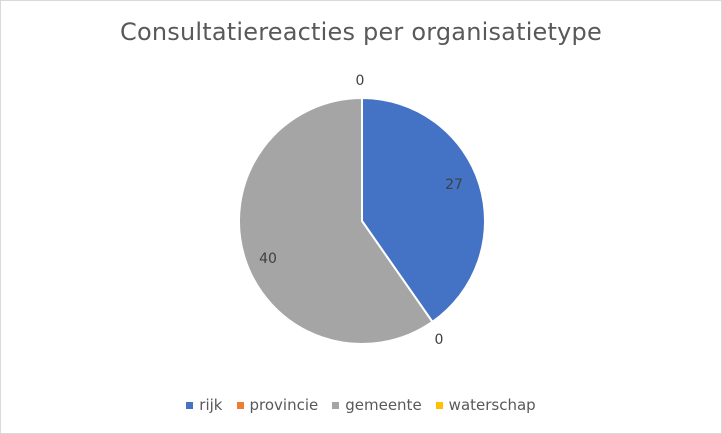 The width and height of the screenshot is (722, 434). Describe the element at coordinates (190, 405) in the screenshot. I see `legend-swatch-rijk` at that location.